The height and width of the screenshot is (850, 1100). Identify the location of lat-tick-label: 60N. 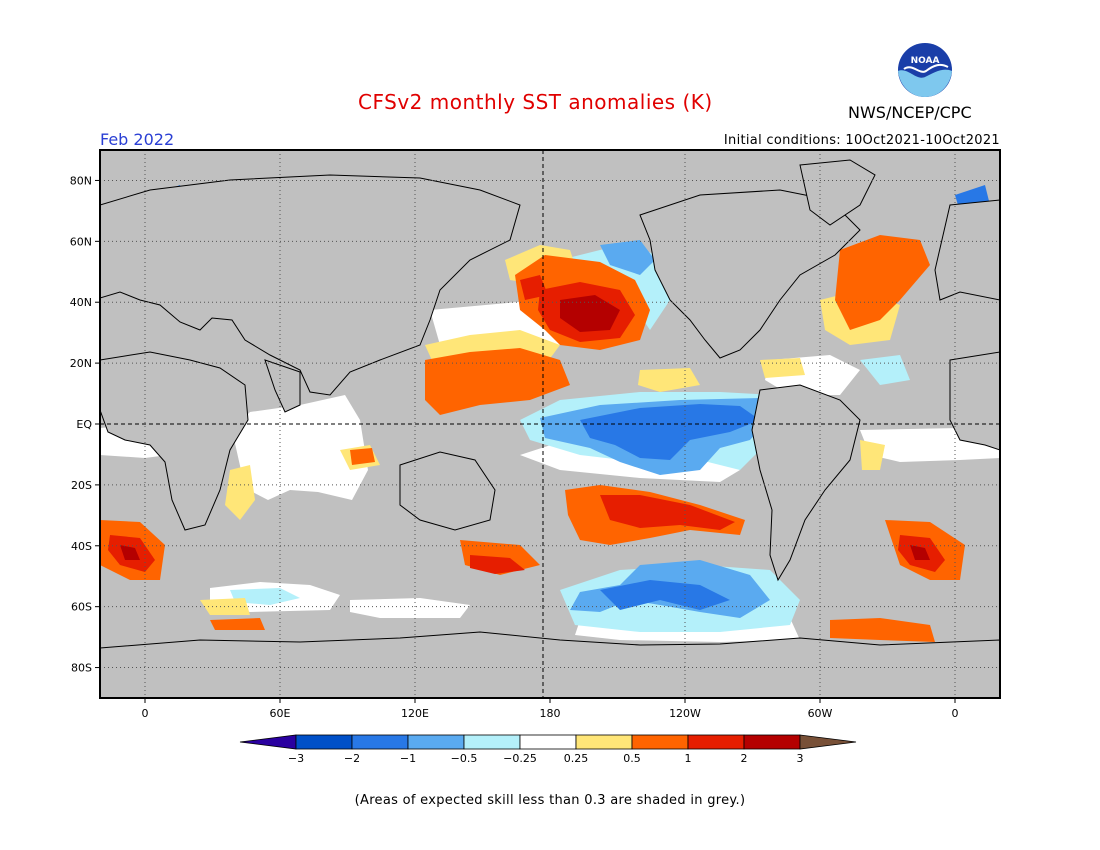
(81, 241).